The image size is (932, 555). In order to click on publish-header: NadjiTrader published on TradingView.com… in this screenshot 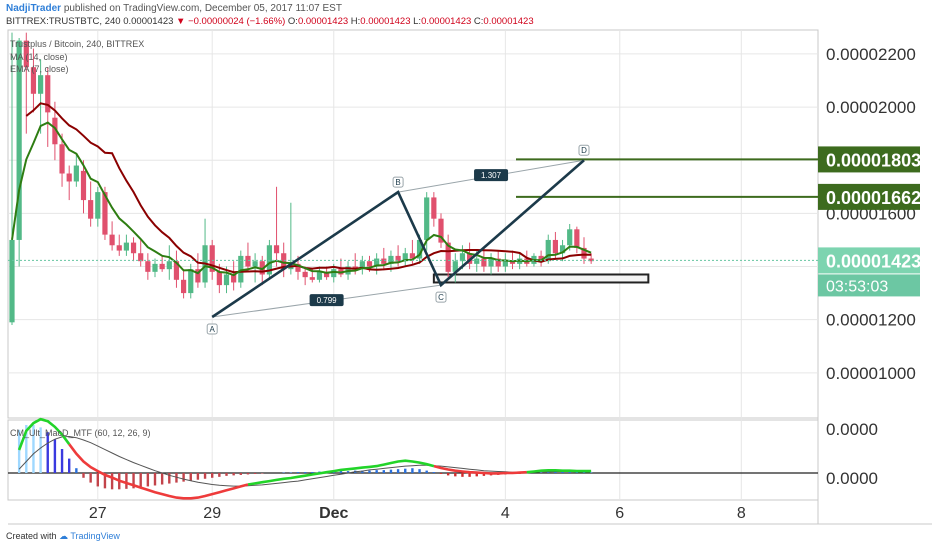, I will do `click(174, 8)`.